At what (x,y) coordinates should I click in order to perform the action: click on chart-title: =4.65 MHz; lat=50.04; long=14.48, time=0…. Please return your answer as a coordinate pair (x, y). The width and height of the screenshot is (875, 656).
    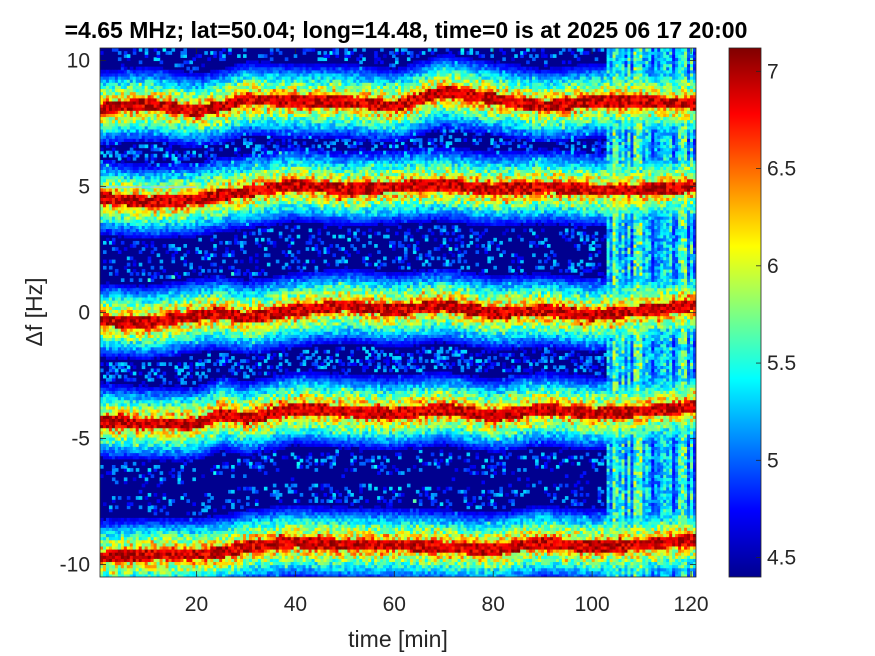
    Looking at the image, I should click on (406, 30).